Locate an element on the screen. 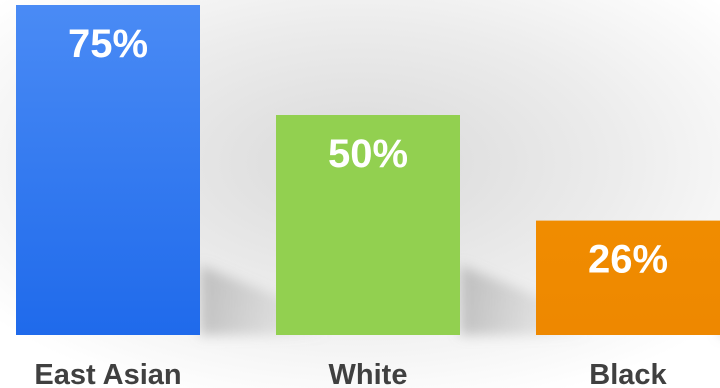  value-label-black: 26% is located at coordinates (628, 260).